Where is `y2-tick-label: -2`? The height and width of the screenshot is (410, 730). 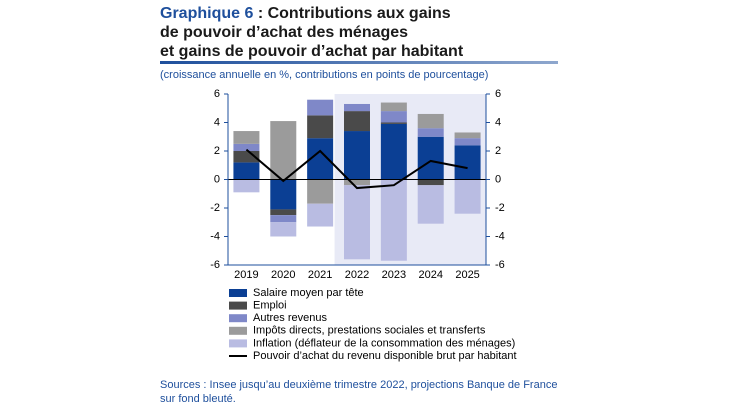 y2-tick-label: -2 is located at coordinates (500, 208).